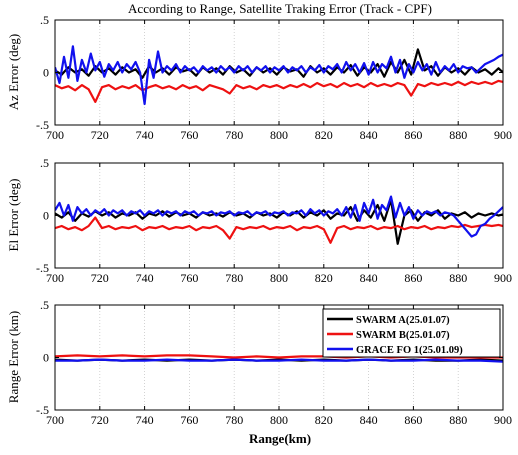 The width and height of the screenshot is (518, 455). Describe the element at coordinates (403, 335) in the screenshot. I see `legend-label: SWARM B(25.01.07)` at that location.